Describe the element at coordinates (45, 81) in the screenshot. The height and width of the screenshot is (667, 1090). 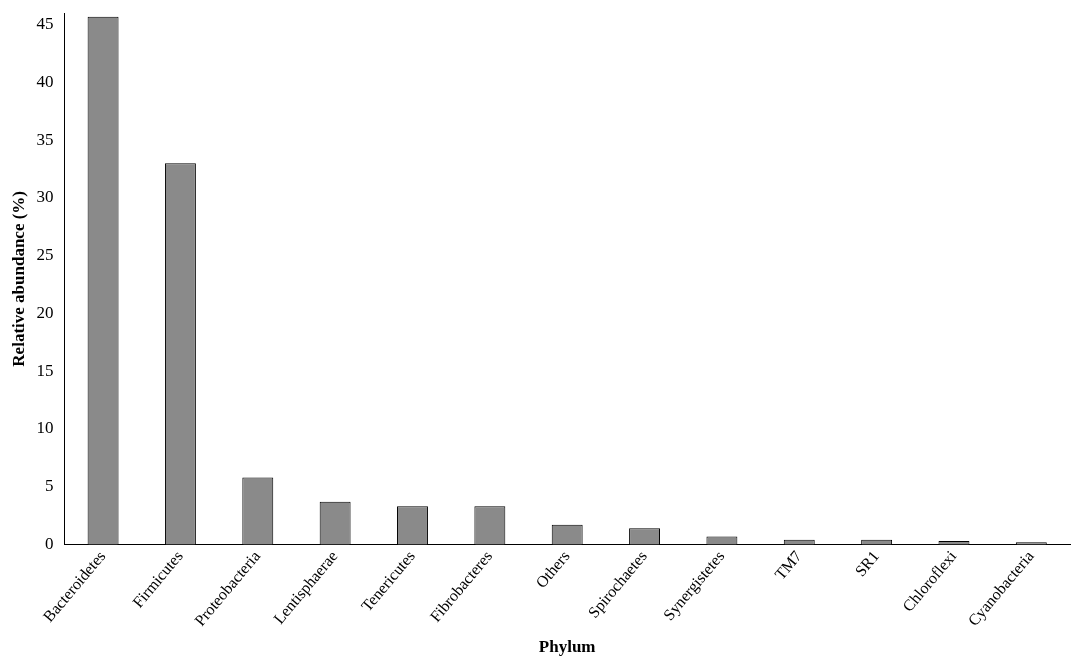
I see `y-tick-label: 40` at that location.